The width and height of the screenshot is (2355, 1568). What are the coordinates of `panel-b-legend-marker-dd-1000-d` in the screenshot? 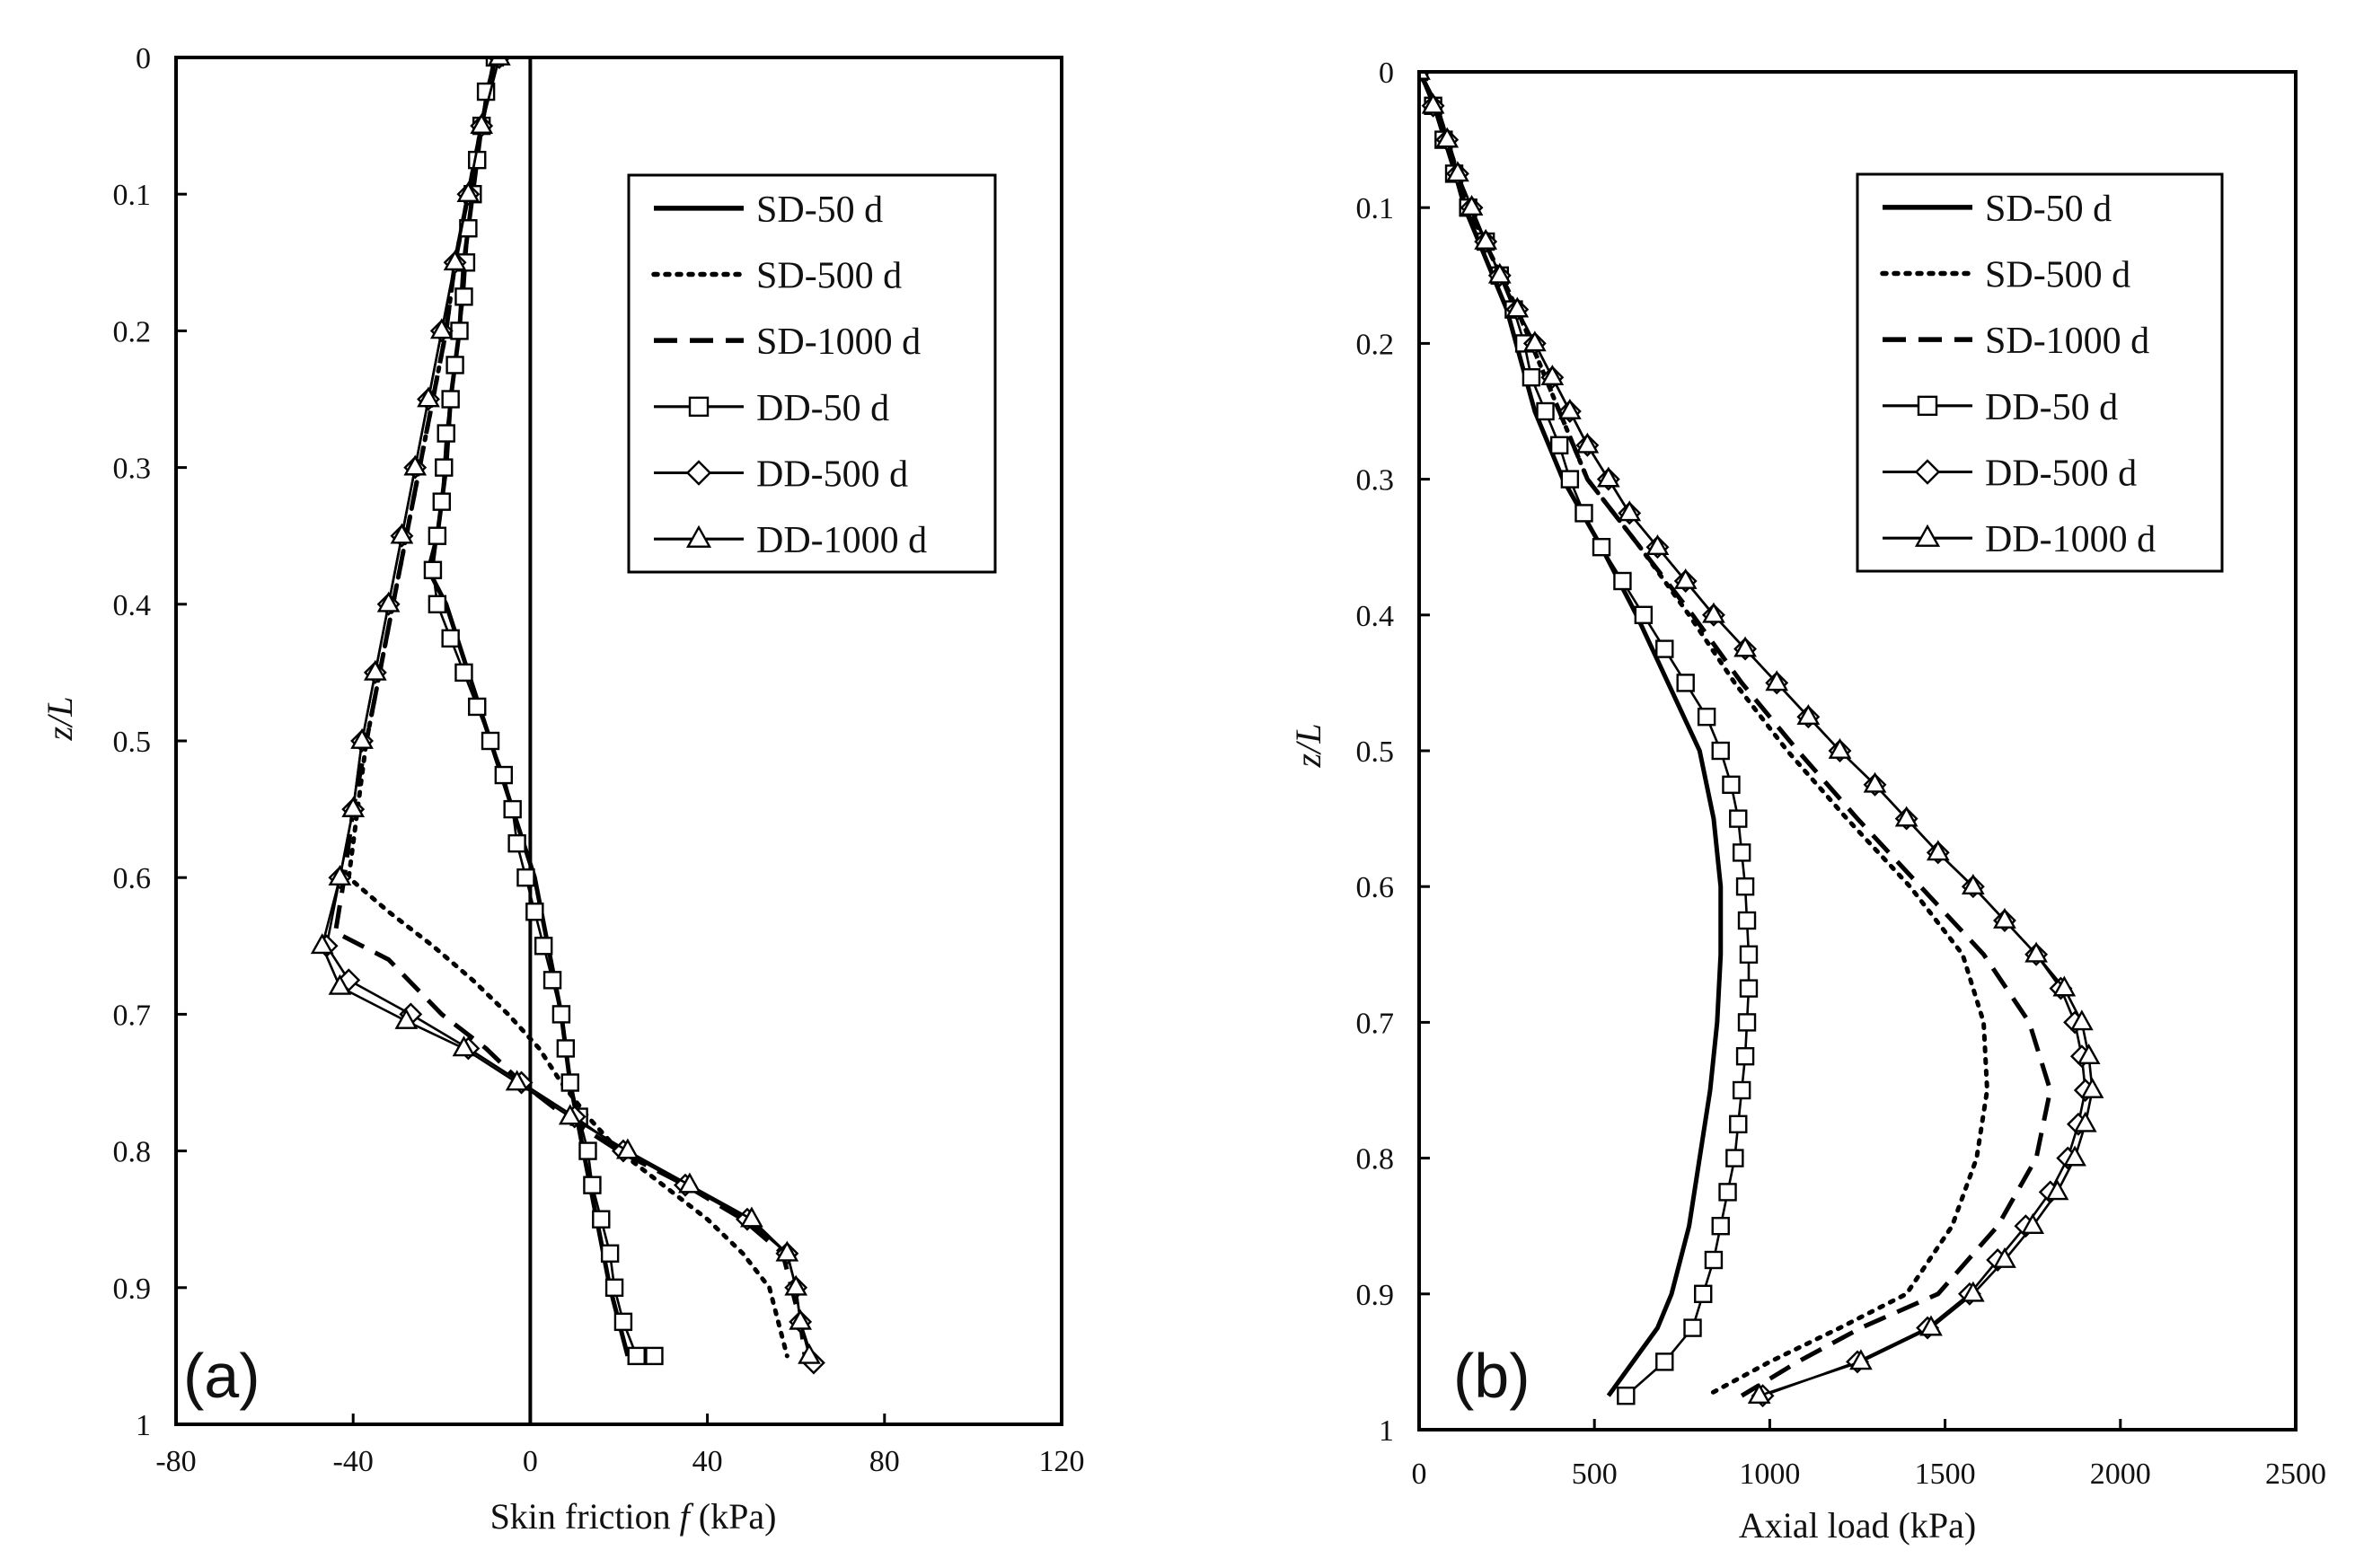 It's located at (1927, 535).